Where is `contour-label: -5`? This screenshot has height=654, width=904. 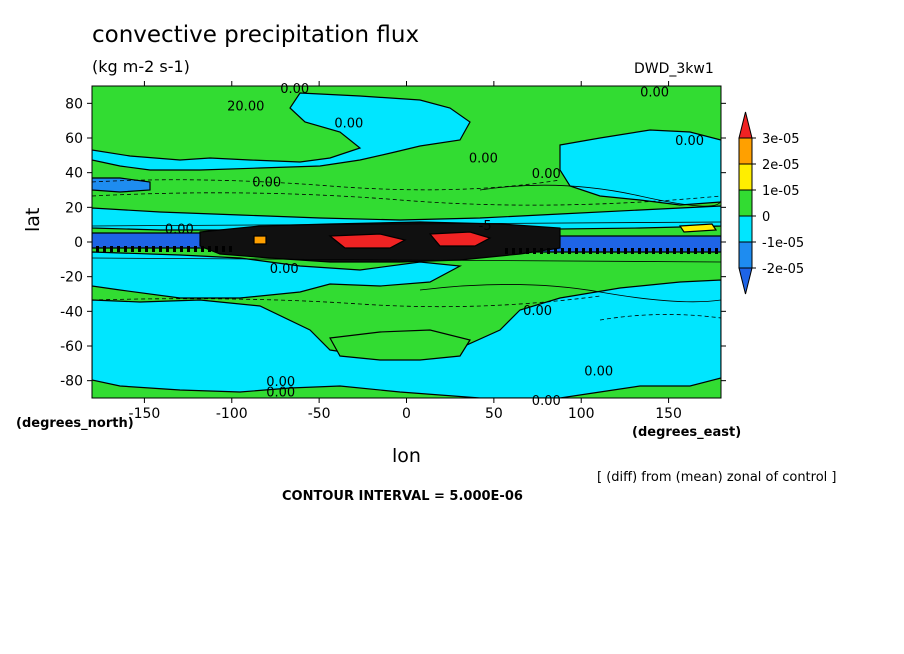 contour-label: -5 is located at coordinates (485, 226).